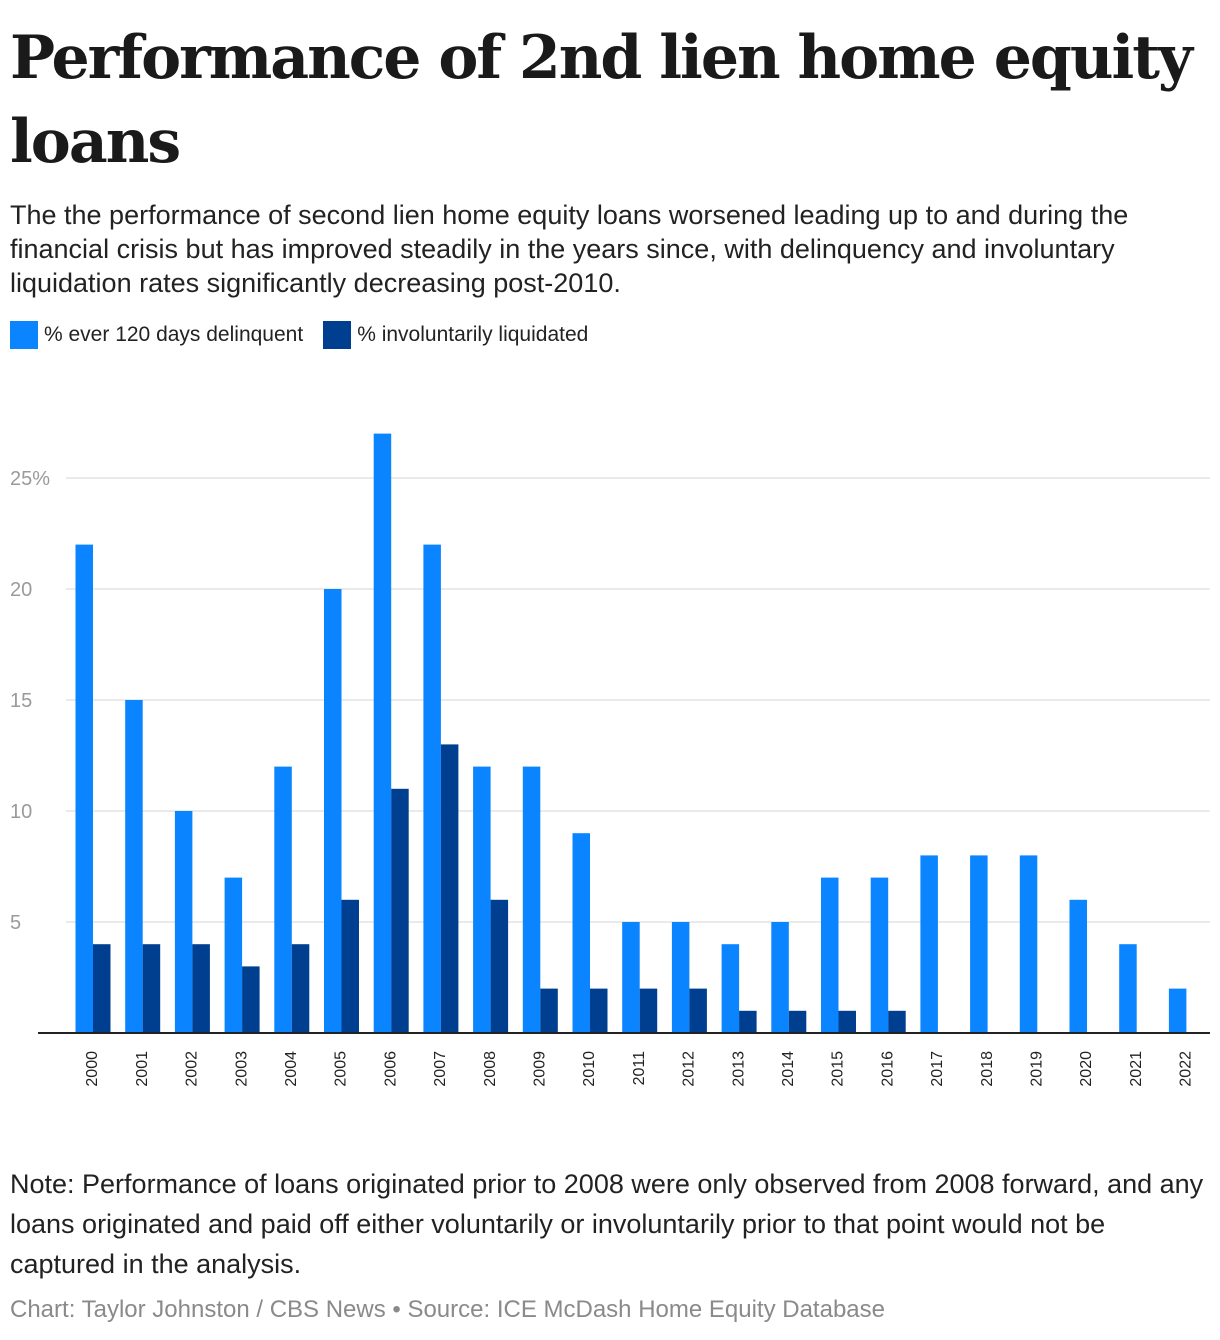  What do you see at coordinates (174, 334) in the screenshot?
I see `legend-label-delinquent: % ever 120 days delinquent` at bounding box center [174, 334].